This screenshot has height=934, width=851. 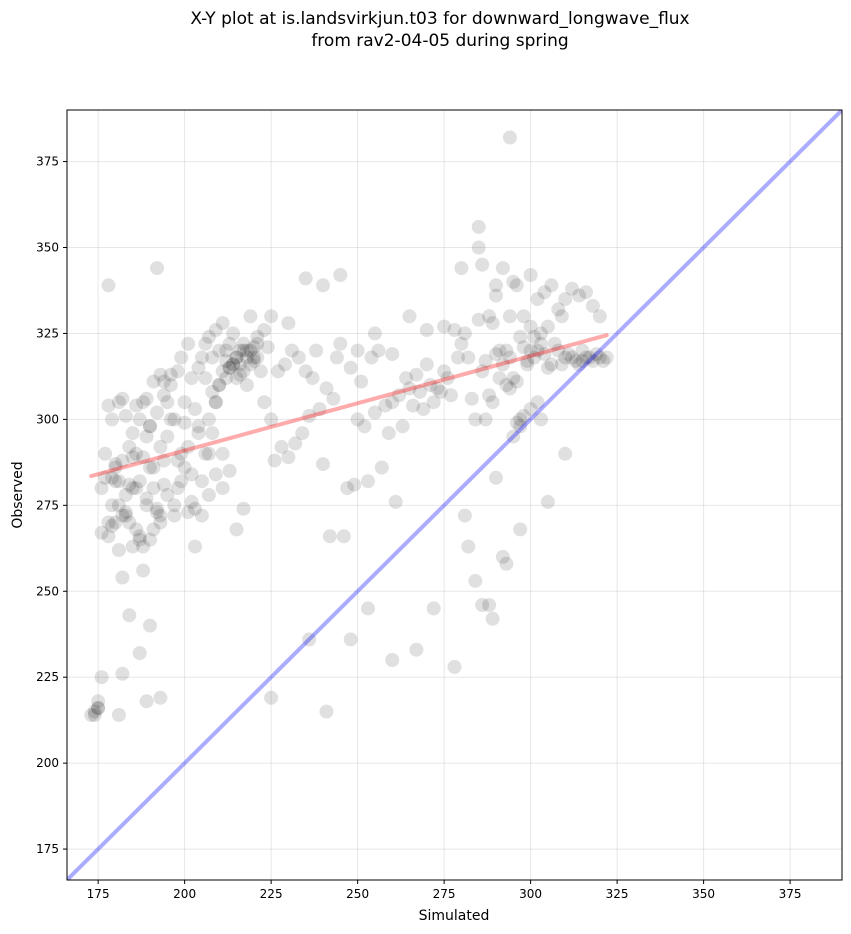 What do you see at coordinates (271, 894) in the screenshot?
I see `x-tick-label: 225` at bounding box center [271, 894].